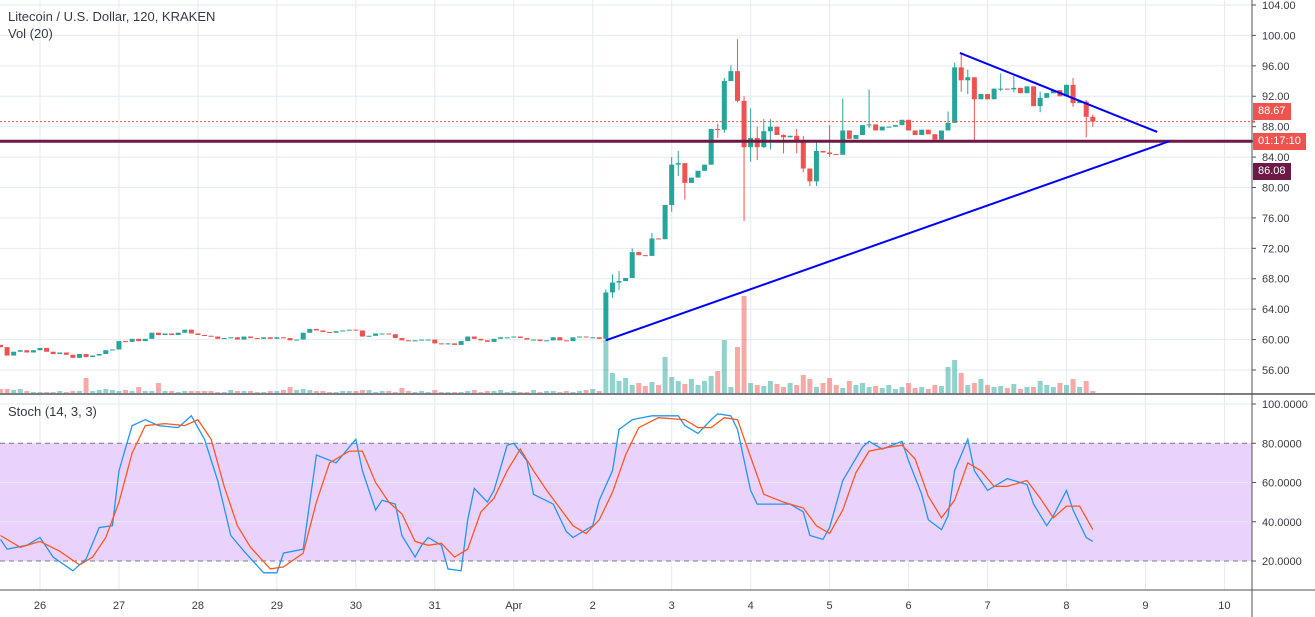 Image resolution: width=1315 pixels, height=617 pixels. What do you see at coordinates (1066, 606) in the screenshot?
I see `time-tick-label: 8` at bounding box center [1066, 606].